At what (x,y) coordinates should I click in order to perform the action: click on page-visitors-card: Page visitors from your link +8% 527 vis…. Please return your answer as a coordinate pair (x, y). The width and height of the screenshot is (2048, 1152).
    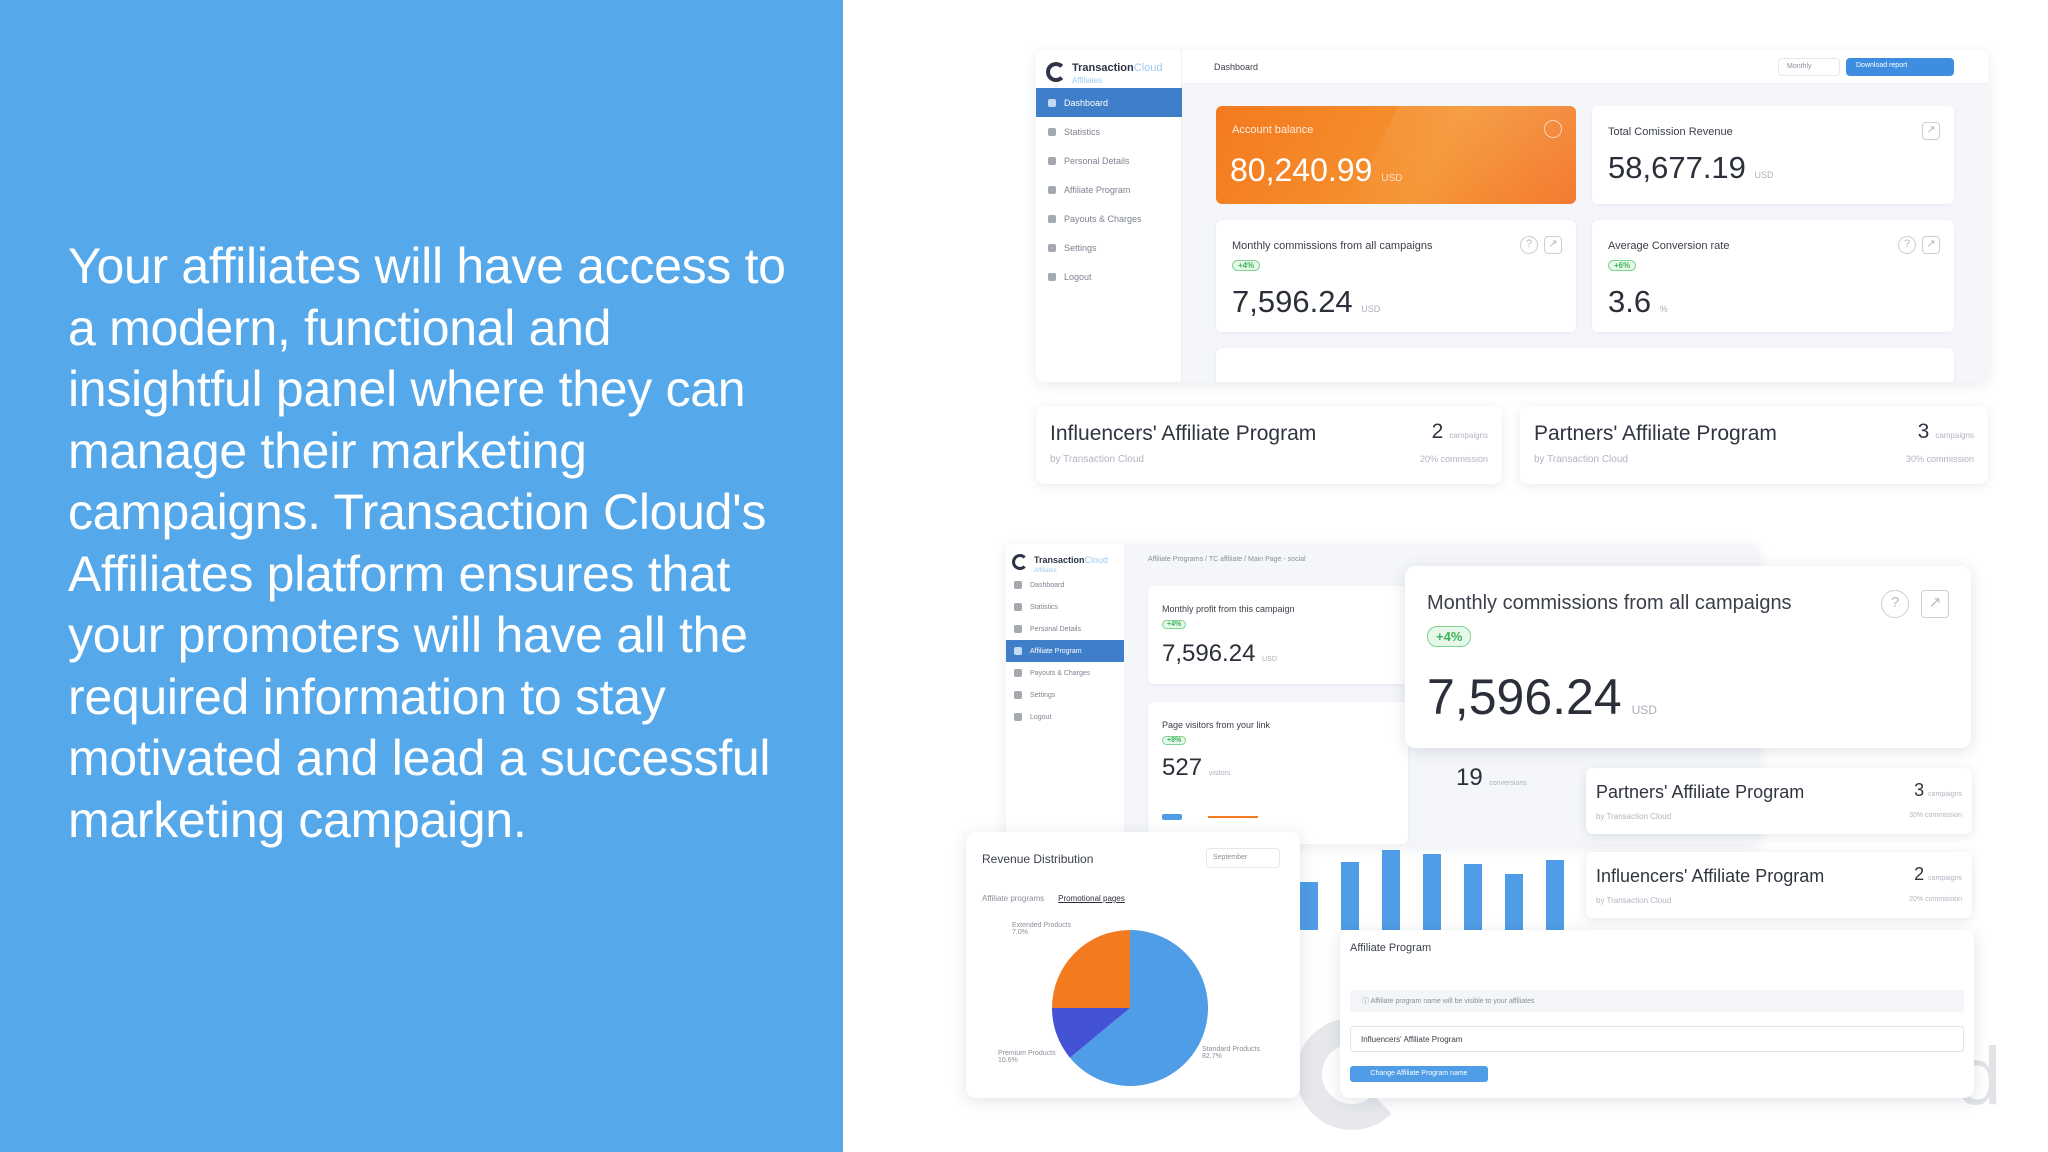
    Looking at the image, I should click on (1278, 773).